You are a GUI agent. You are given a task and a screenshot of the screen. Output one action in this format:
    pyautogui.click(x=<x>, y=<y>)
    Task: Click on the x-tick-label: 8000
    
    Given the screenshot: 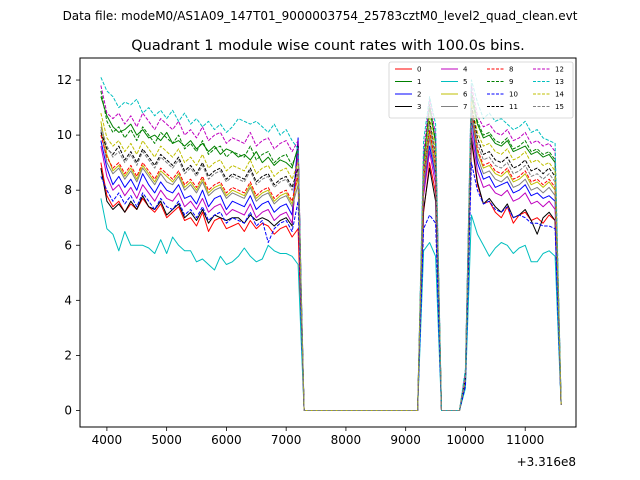 What is the action you would take?
    pyautogui.click(x=346, y=440)
    